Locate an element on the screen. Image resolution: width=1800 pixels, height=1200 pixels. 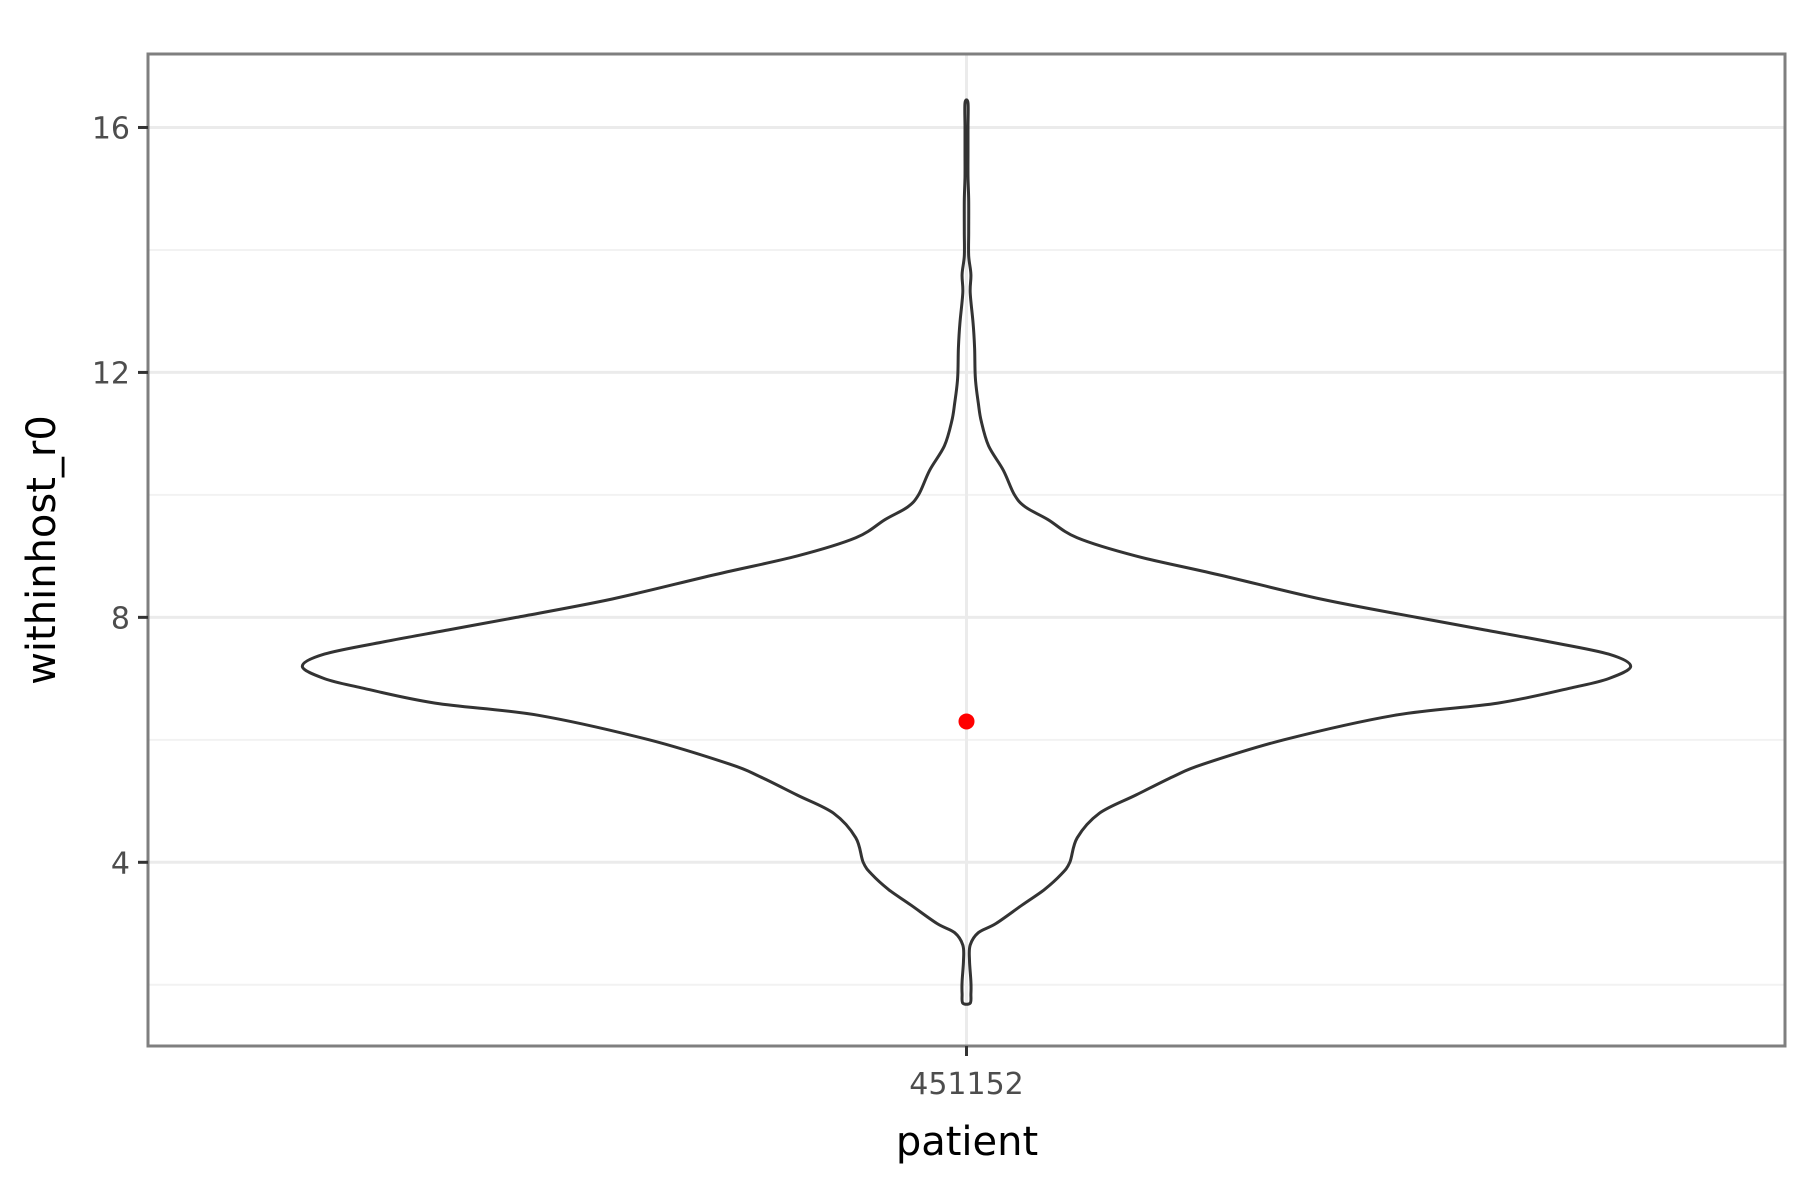
y-tick-label: 4 is located at coordinates (120, 863).